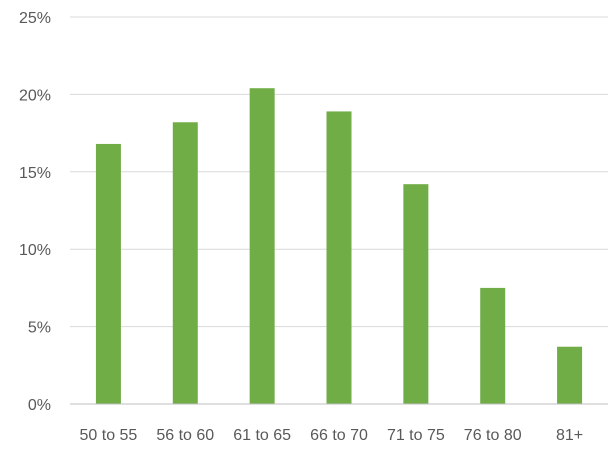 The width and height of the screenshot is (610, 449). Describe the element at coordinates (416, 435) in the screenshot. I see `x-tick-label: 71 to 75` at that location.